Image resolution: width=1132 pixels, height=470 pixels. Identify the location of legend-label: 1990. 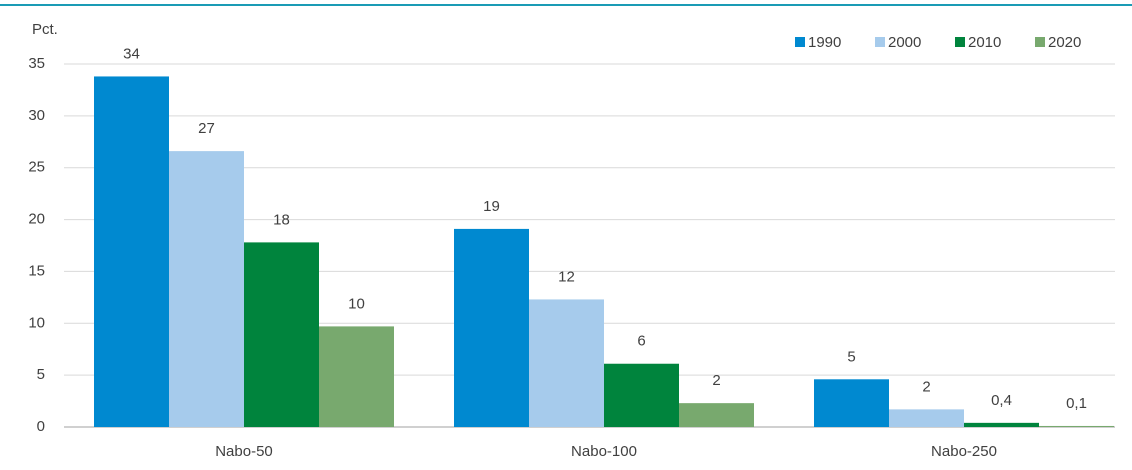
(824, 42).